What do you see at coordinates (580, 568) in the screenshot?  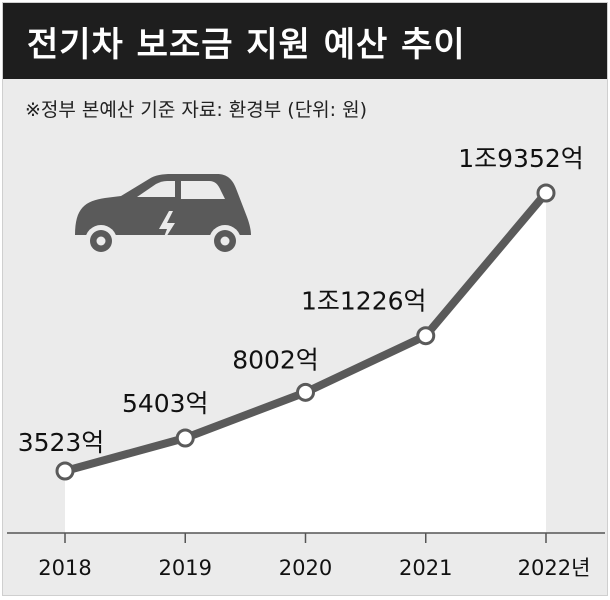 I see `x-axis-unit-label: 년` at bounding box center [580, 568].